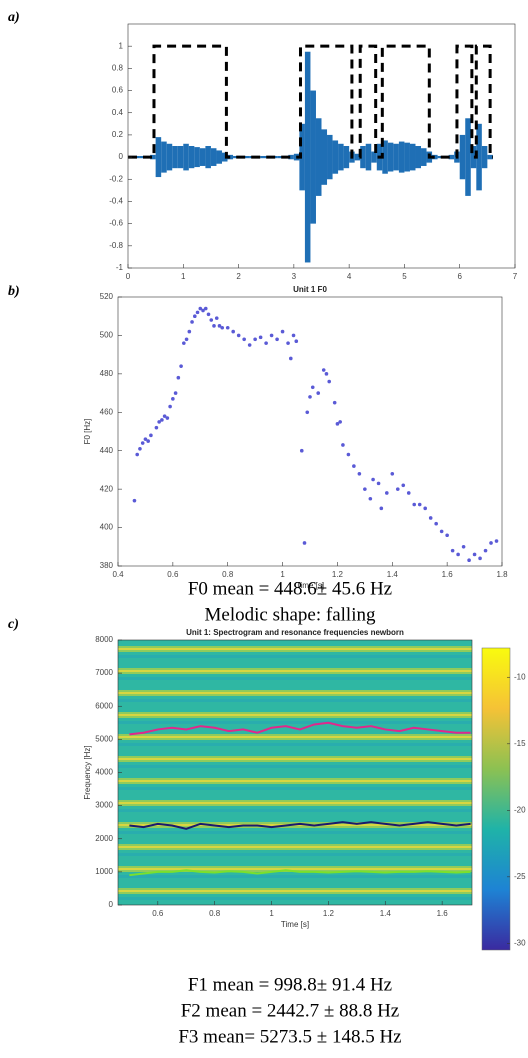 This screenshot has height=1058, width=528. I want to click on caption: F0 mean = 448.6± 45.6 Hz, so click(290, 588).